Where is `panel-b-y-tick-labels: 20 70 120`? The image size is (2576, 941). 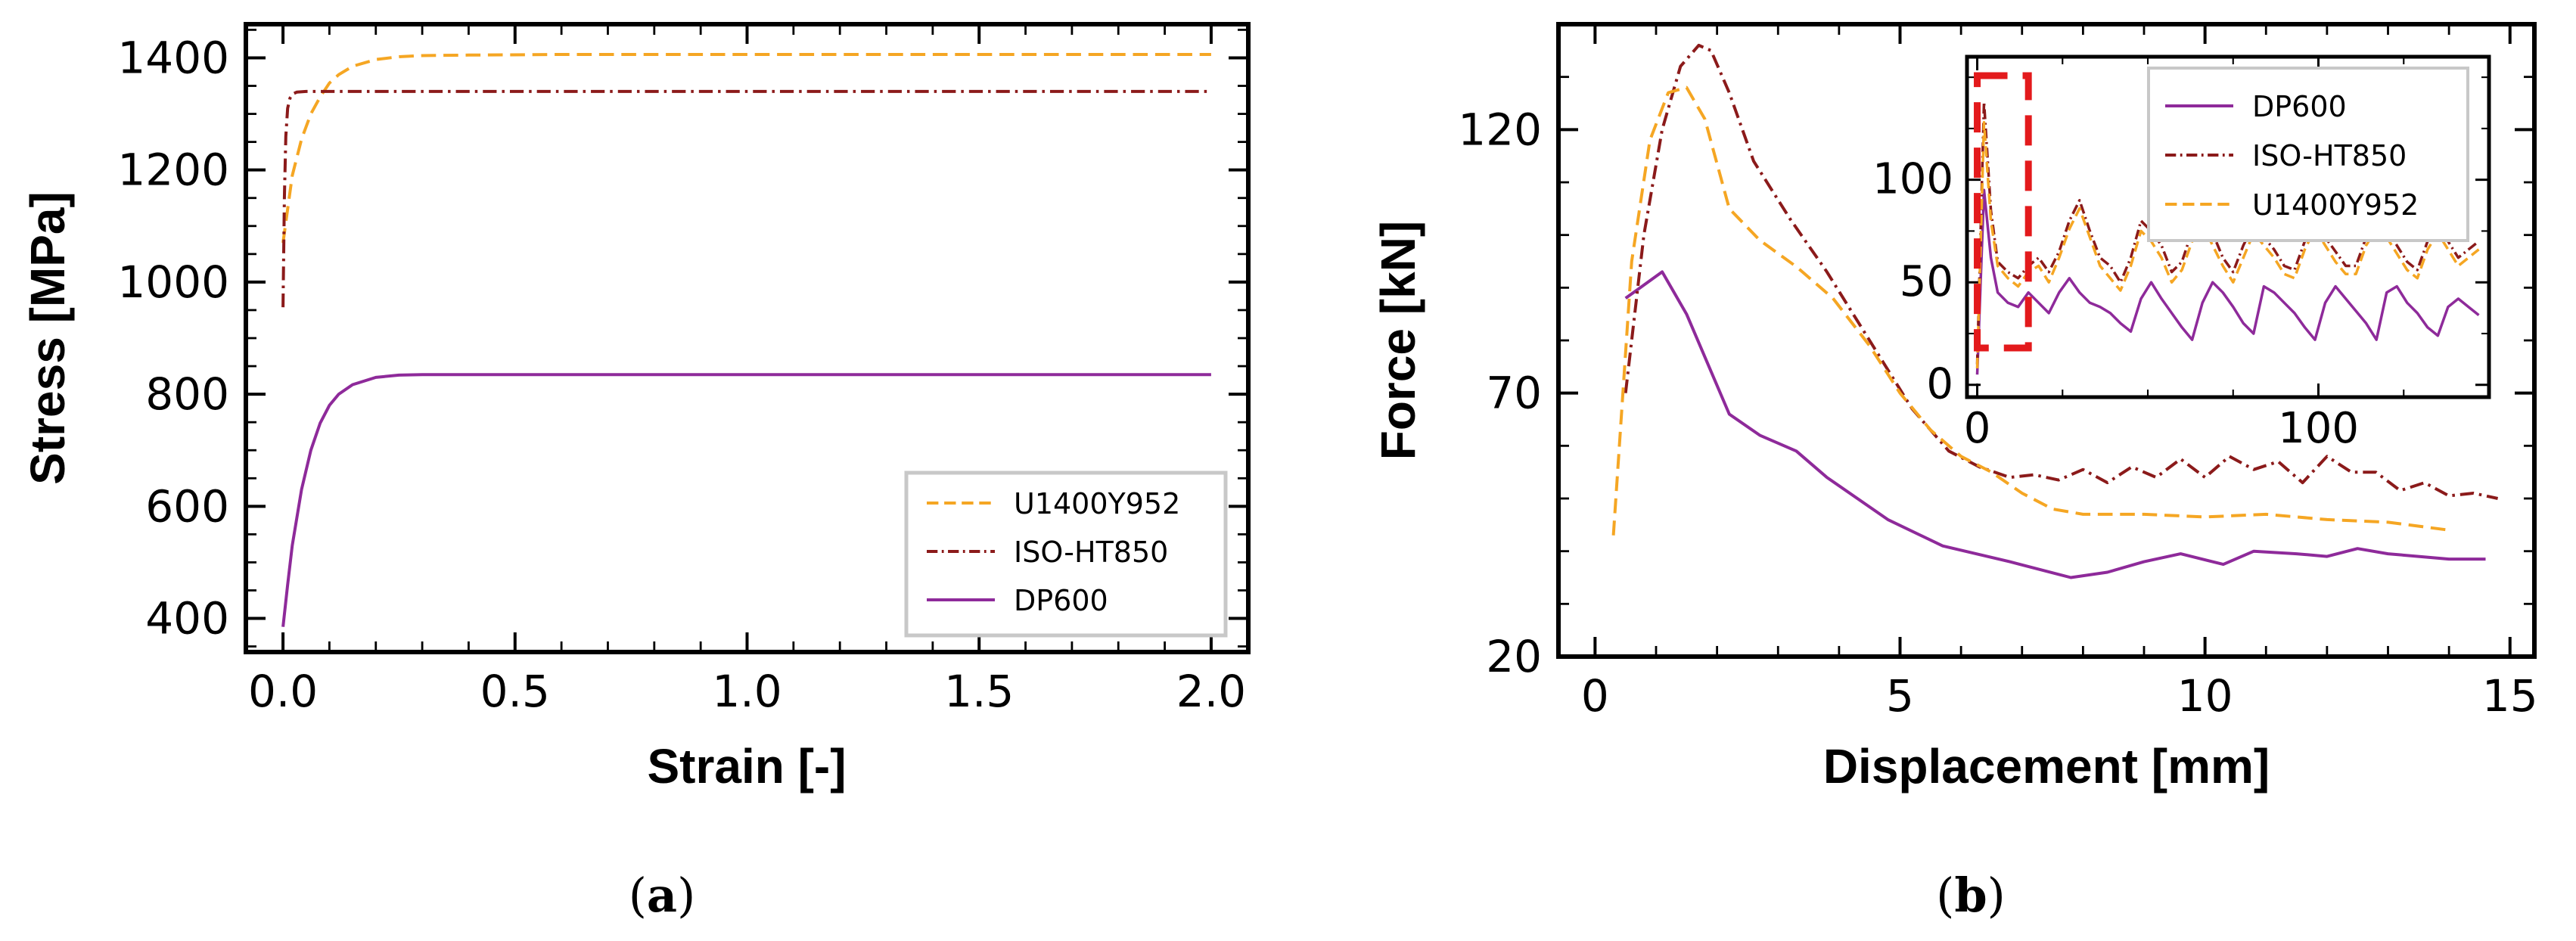
panel-b-y-tick-labels: 20 70 120 is located at coordinates (1500, 393).